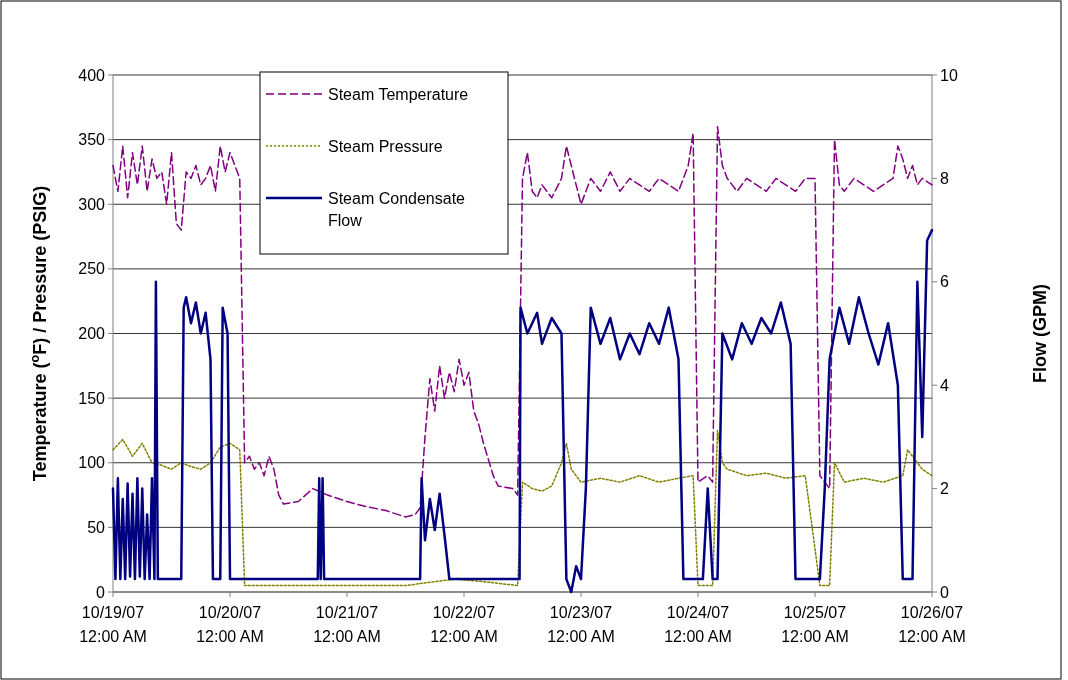 The image size is (1068, 680). What do you see at coordinates (944, 385) in the screenshot?
I see `y2-tick-label: 4` at bounding box center [944, 385].